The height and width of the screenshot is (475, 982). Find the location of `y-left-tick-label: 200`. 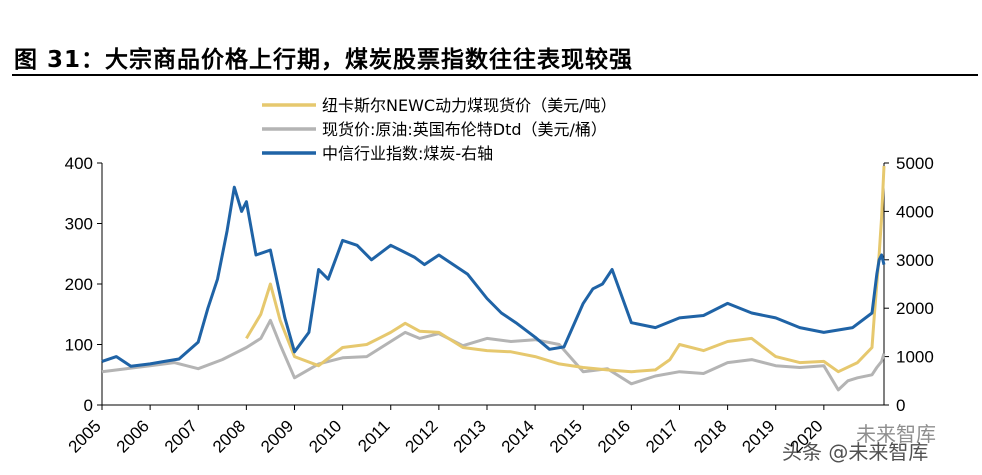

y-left-tick-label: 200 is located at coordinates (79, 284).